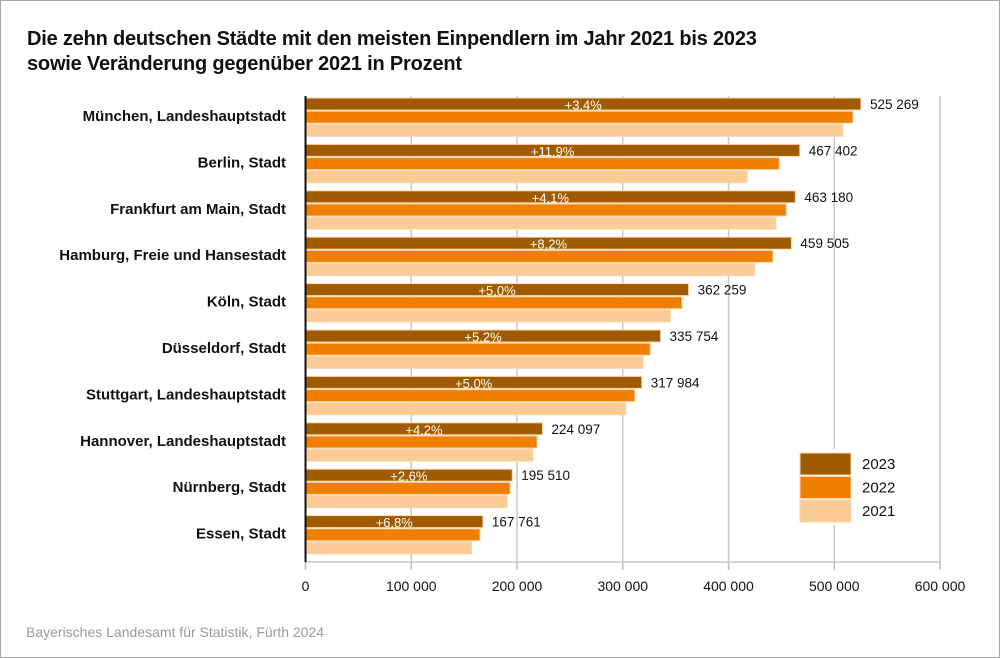 The height and width of the screenshot is (658, 1000). What do you see at coordinates (549, 244) in the screenshot?
I see `change-label: +8,2%` at bounding box center [549, 244].